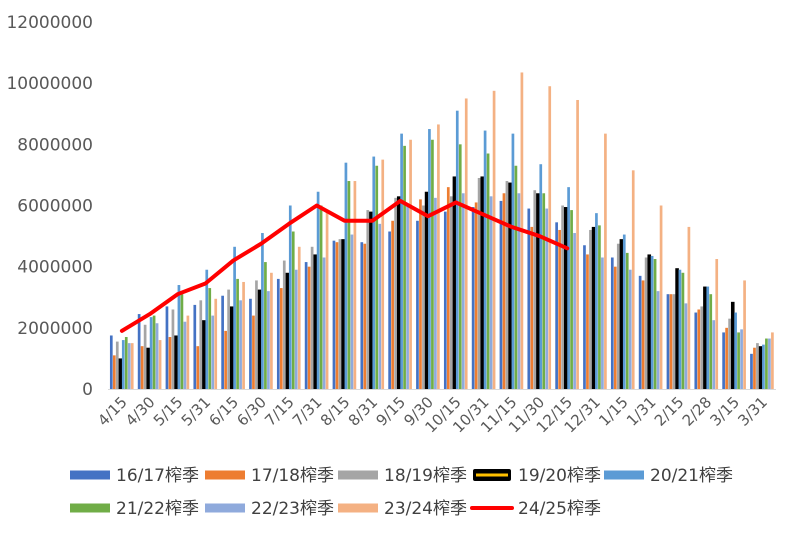 The height and width of the screenshot is (534, 796). Describe the element at coordinates (425, 476) in the screenshot. I see `legend-label: 18/19榨季` at that location.